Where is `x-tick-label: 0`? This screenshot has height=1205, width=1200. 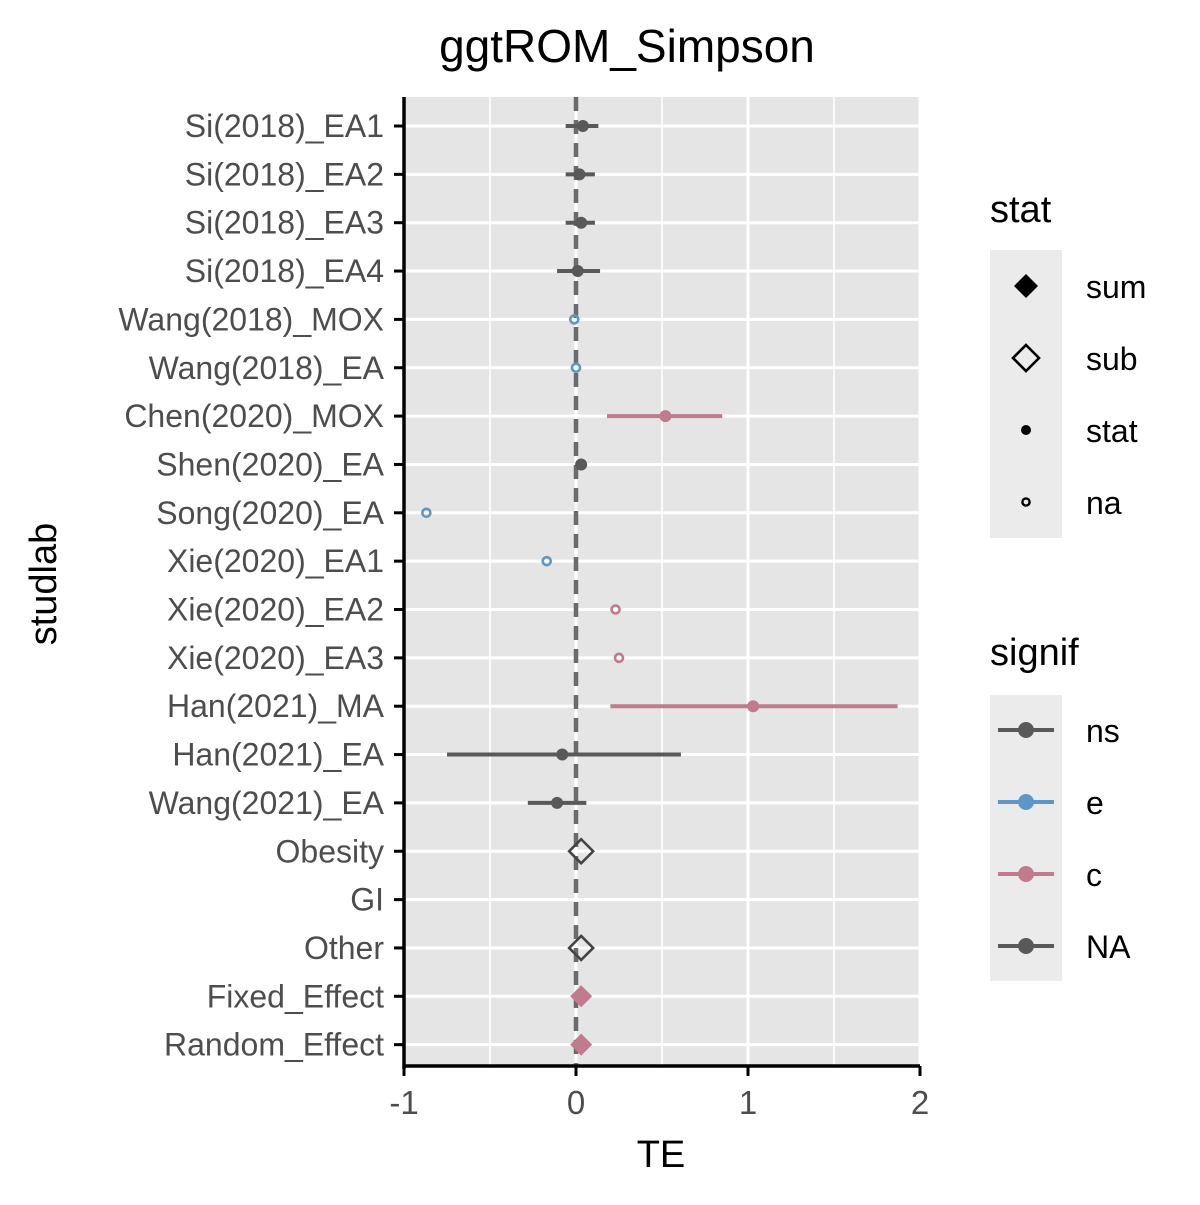 x-tick-label: 0 is located at coordinates (576, 1102).